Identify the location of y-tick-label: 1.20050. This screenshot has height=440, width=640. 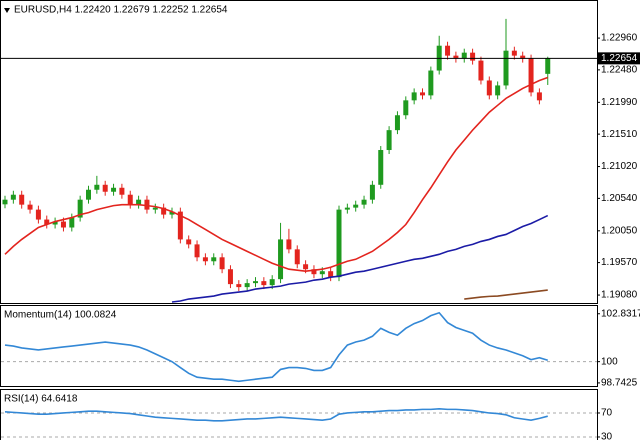
(619, 230).